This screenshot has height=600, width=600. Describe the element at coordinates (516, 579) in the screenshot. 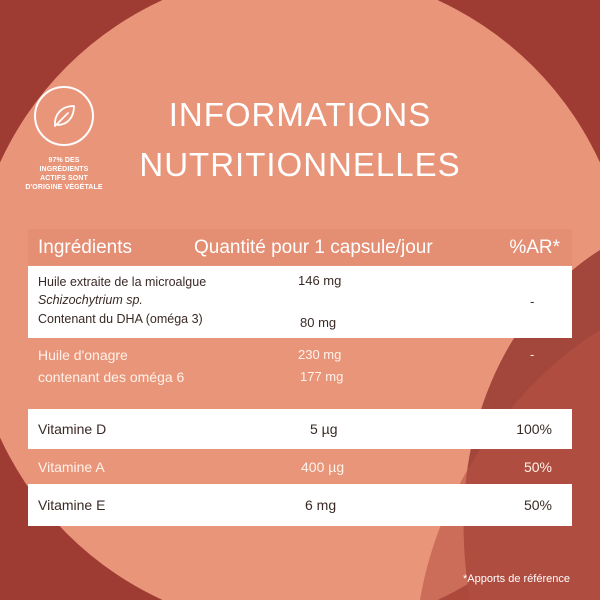

I see `footnote: *Apports de référence` at that location.